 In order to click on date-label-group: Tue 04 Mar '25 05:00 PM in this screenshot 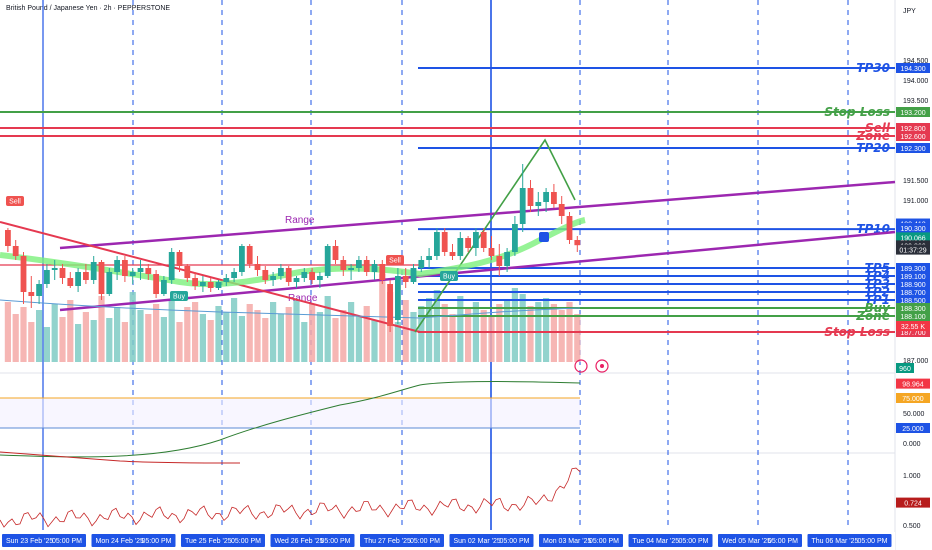, I will do `click(670, 540)`.